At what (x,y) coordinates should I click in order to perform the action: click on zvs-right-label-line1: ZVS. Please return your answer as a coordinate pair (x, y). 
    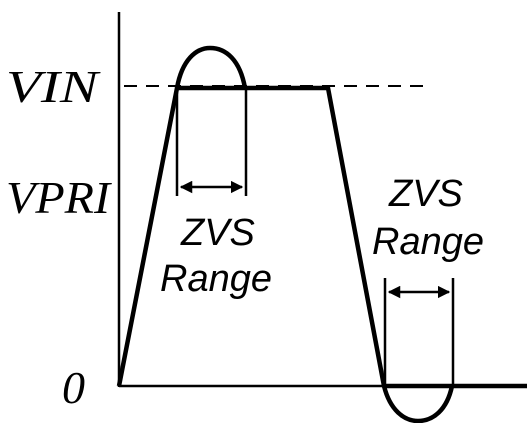
    Looking at the image, I should click on (425, 194).